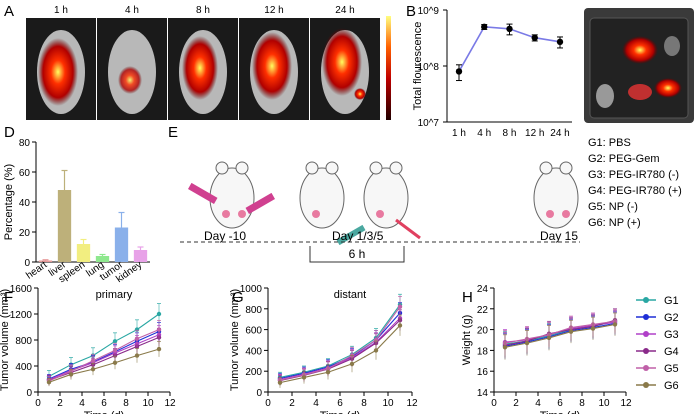 The height and width of the screenshot is (414, 700). I want to click on panel-g-x-tick-label: 0, so click(268, 403).